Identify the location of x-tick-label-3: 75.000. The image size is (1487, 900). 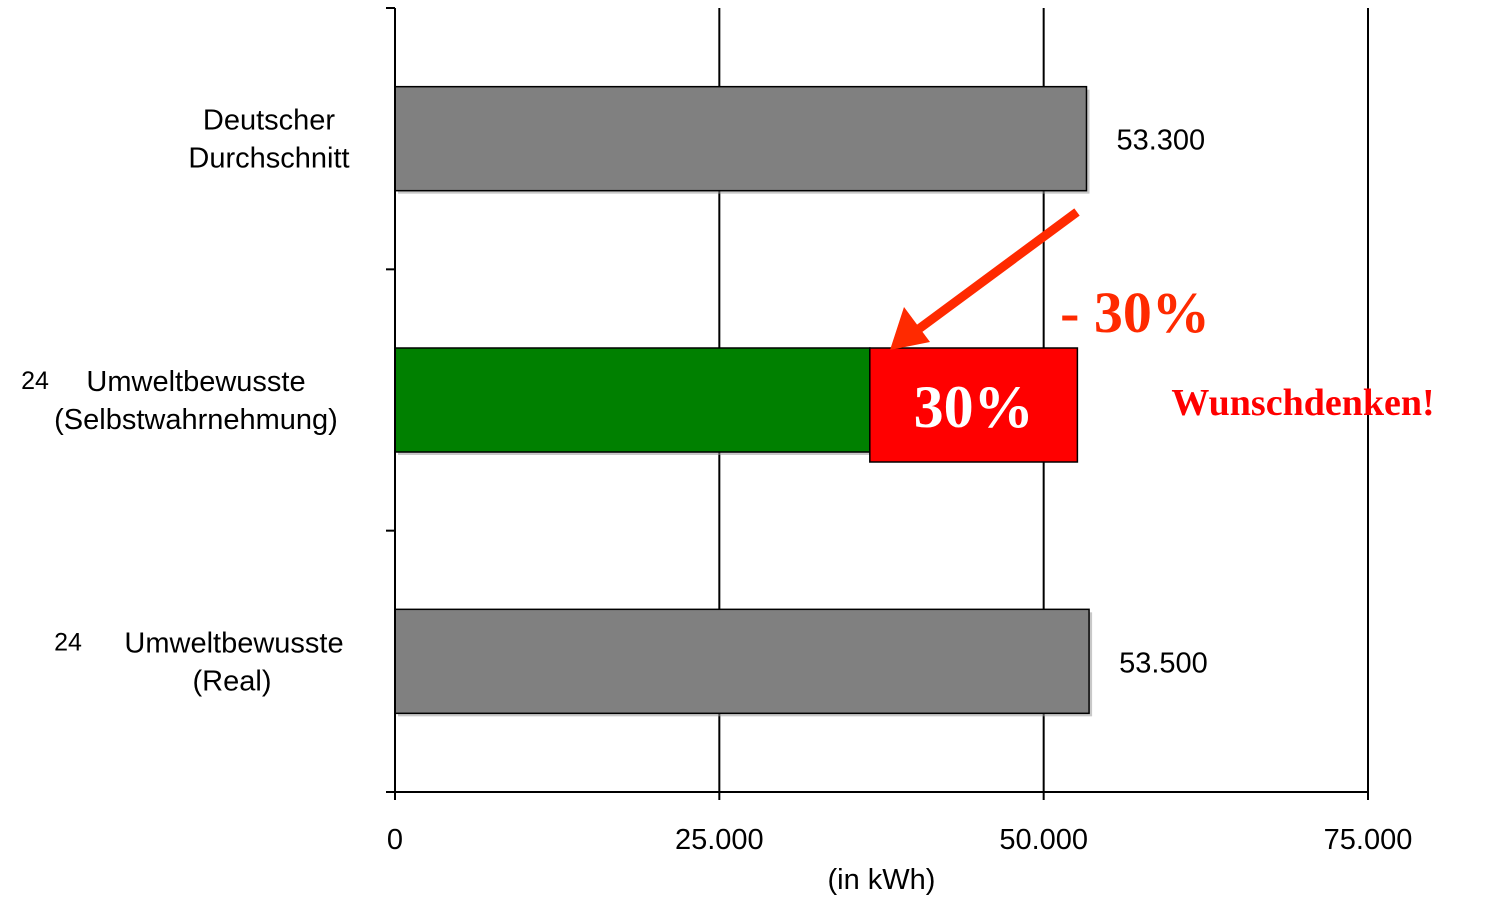
(1368, 840).